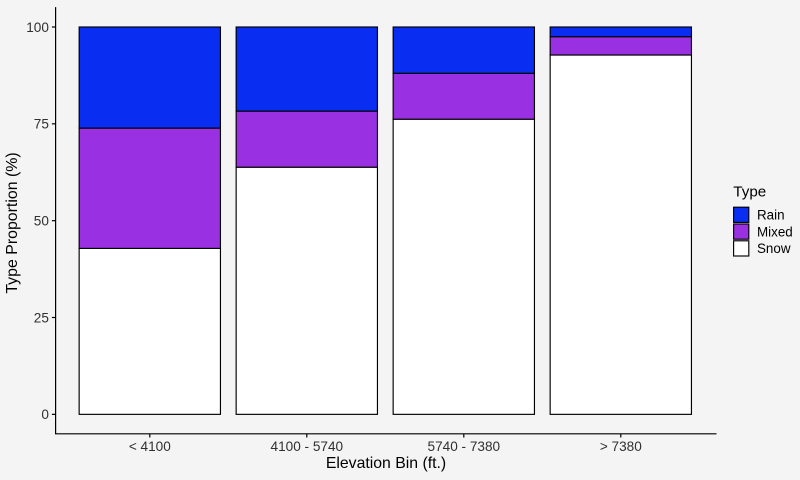 This screenshot has height=480, width=800. I want to click on svg-text: 0, so click(45, 414).